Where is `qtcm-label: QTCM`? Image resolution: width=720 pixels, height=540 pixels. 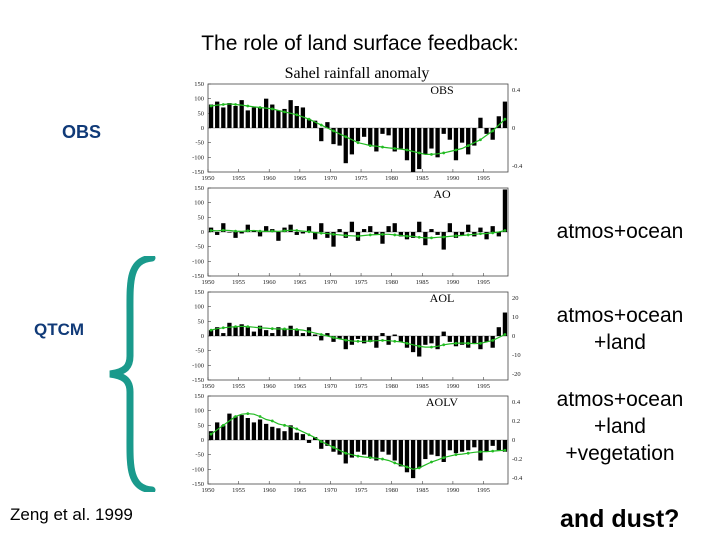 qtcm-label: QTCM is located at coordinates (59, 329).